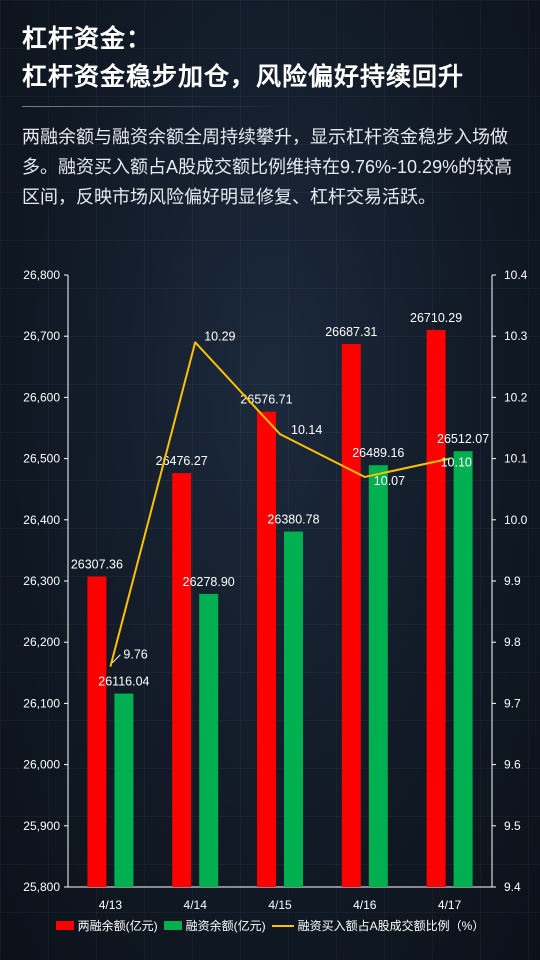 Image resolution: width=540 pixels, height=960 pixels. Describe the element at coordinates (351, 332) in the screenshot. I see `bar-value-label-margin: 26687.31` at that location.